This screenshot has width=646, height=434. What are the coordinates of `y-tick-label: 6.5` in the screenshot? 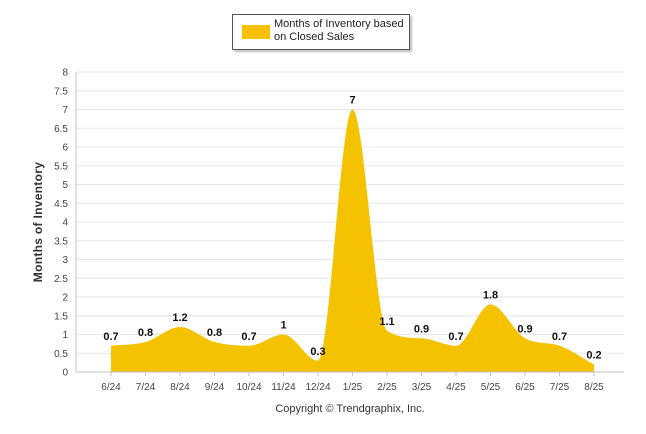 It's located at (61, 129).